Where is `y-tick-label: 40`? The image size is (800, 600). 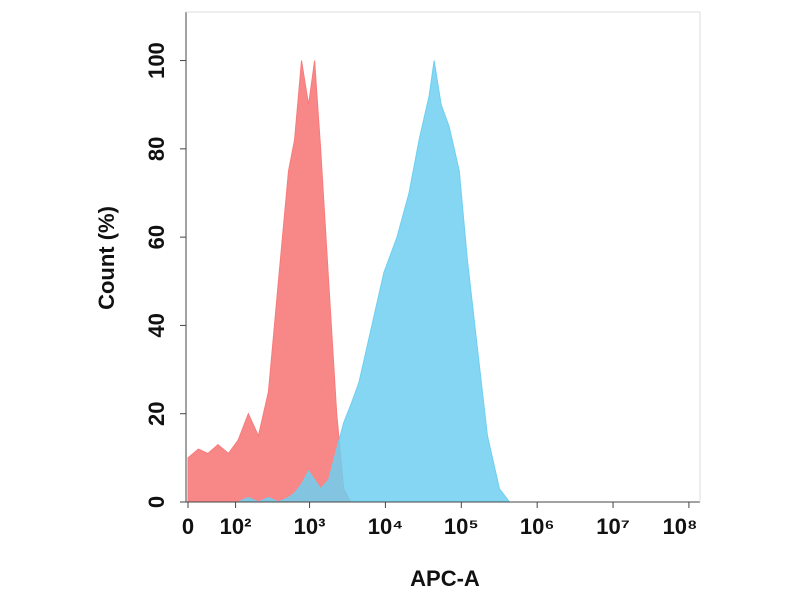
y-tick-label: 40 is located at coordinates (156, 325).